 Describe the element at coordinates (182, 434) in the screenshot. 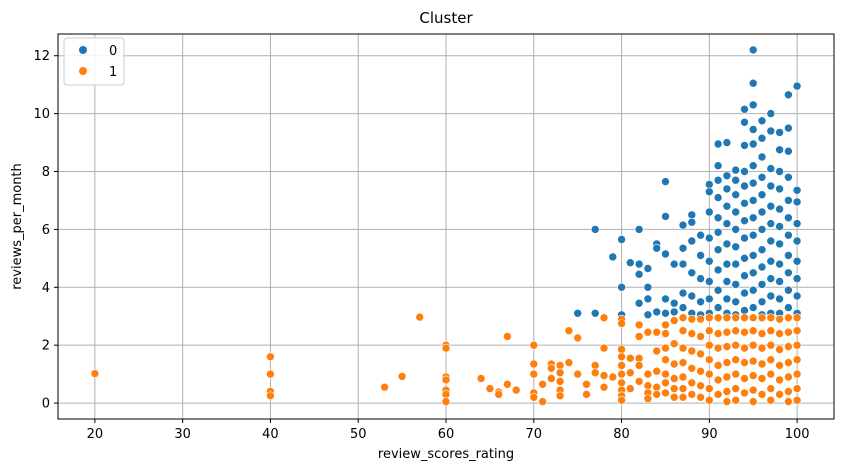

I see `x-tick-label: 30` at that location.